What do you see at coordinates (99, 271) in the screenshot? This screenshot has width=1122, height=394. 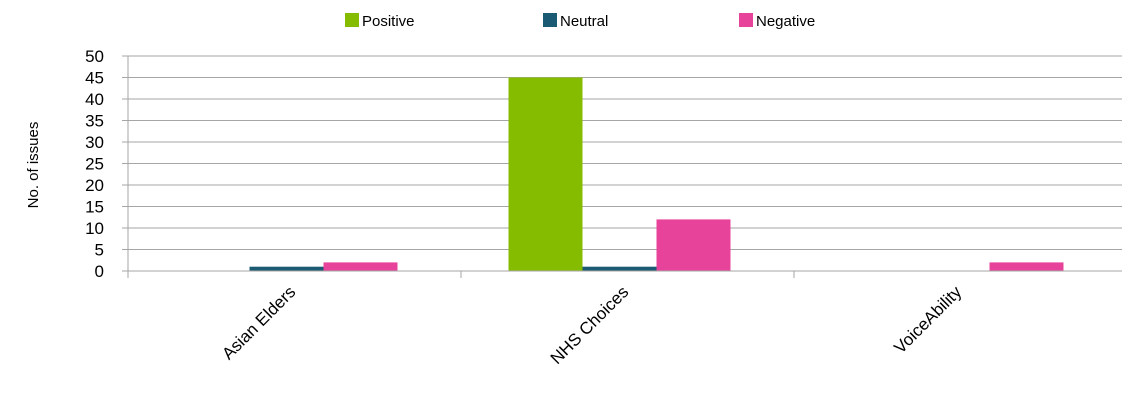 I see `y-tick-label: 0` at bounding box center [99, 271].